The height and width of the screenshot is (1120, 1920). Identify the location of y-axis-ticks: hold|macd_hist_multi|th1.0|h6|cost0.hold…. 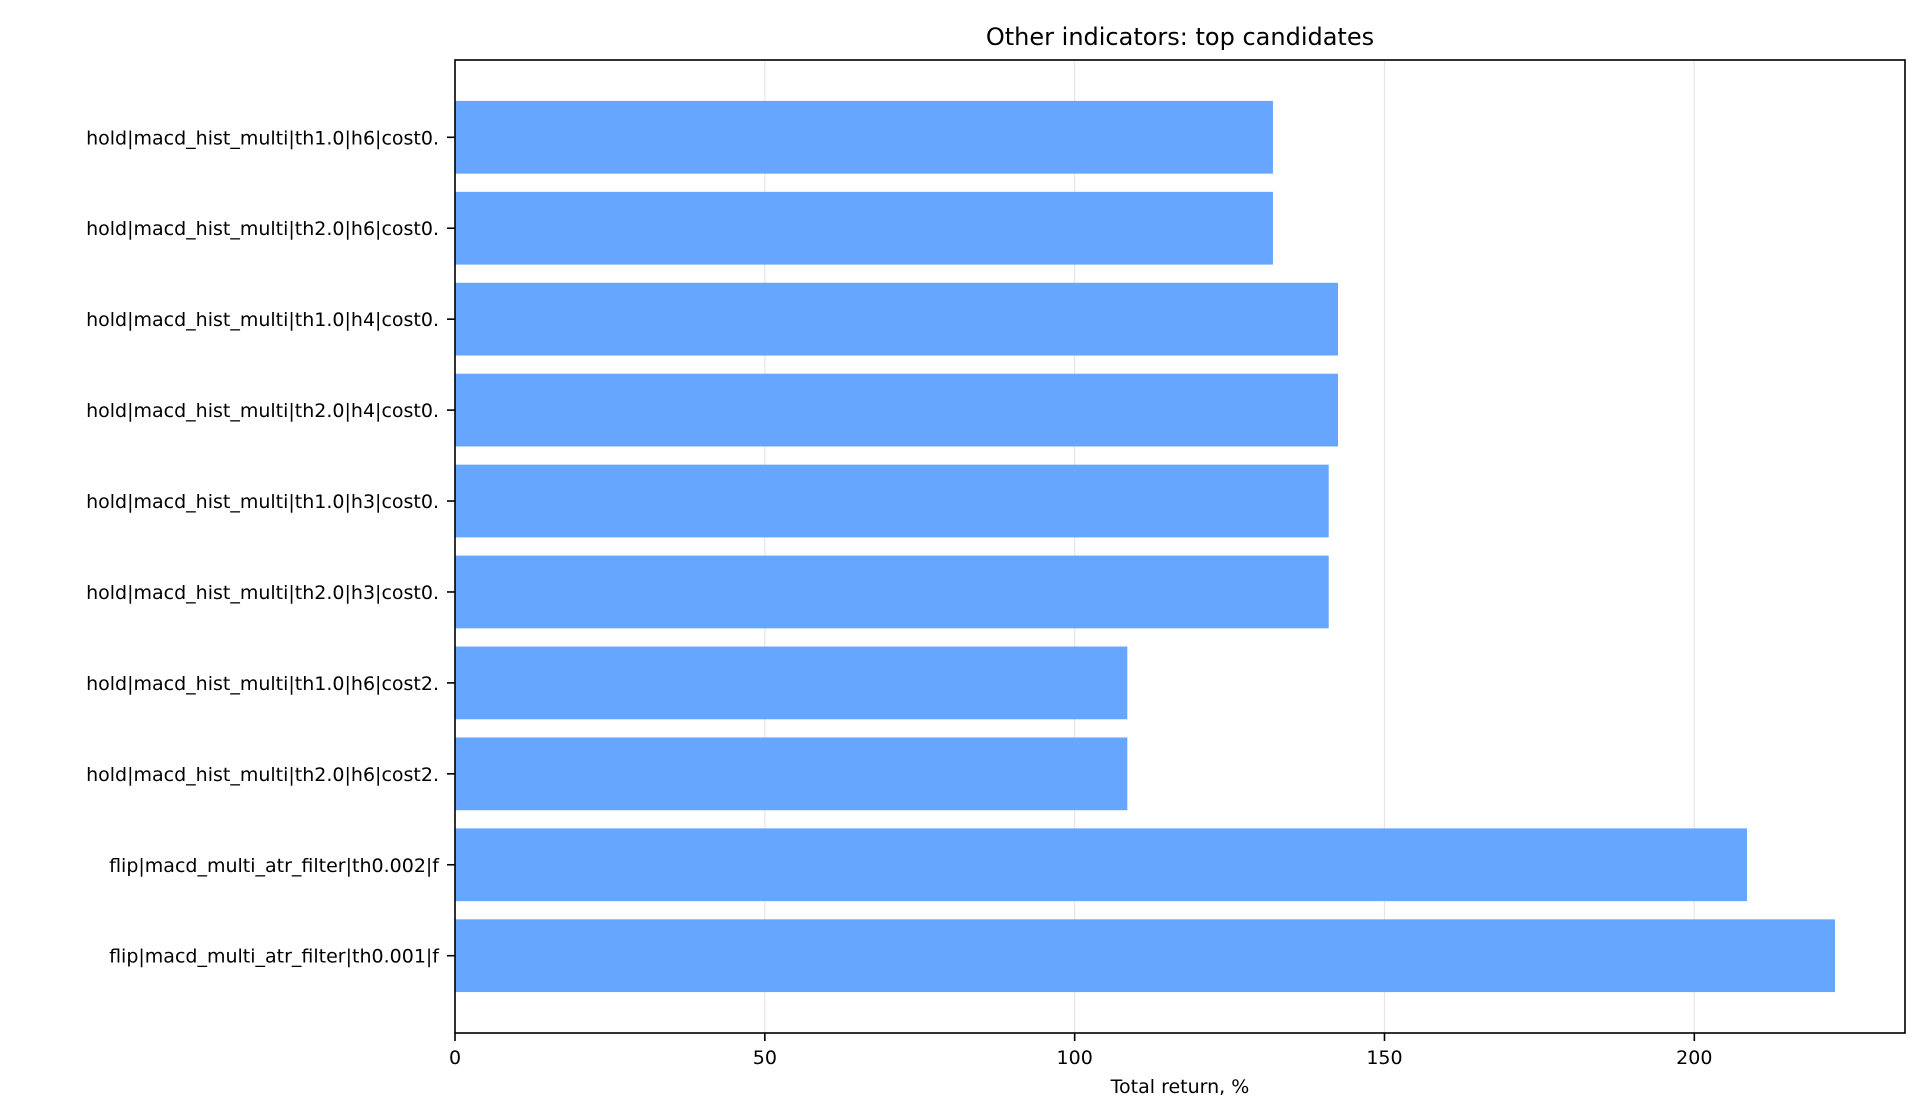
(270, 547).